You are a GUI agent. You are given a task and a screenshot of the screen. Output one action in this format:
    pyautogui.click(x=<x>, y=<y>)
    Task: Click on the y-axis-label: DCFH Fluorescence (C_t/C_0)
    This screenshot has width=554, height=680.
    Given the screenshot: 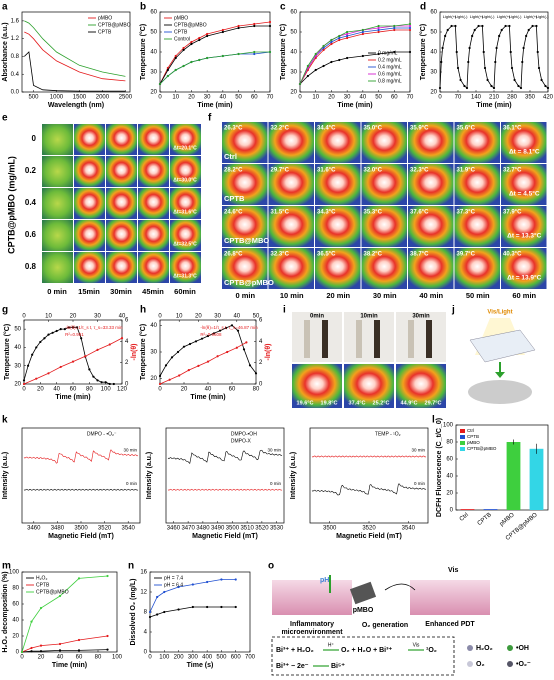 What is the action you would take?
    pyautogui.click(x=439, y=467)
    